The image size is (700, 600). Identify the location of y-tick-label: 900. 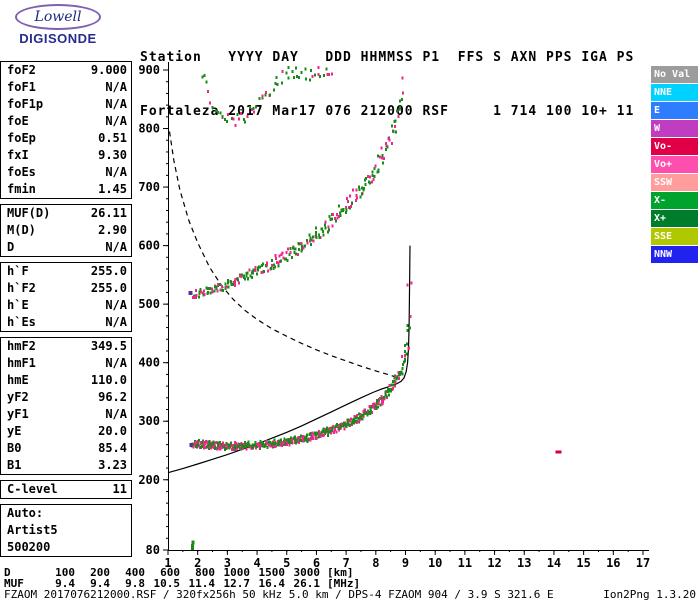
(149, 70).